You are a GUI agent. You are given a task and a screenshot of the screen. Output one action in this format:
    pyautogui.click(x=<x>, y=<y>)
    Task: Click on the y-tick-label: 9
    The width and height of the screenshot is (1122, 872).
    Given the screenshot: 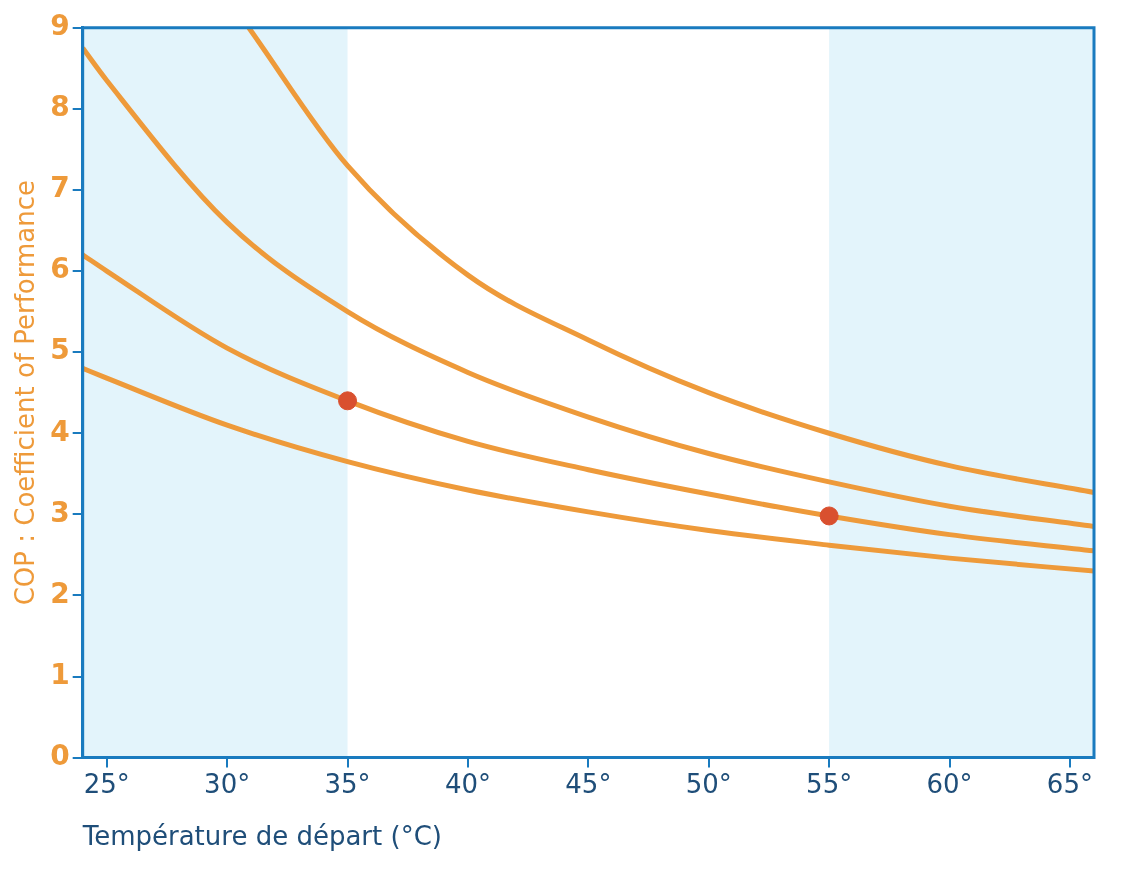 What is the action you would take?
    pyautogui.click(x=60, y=26)
    